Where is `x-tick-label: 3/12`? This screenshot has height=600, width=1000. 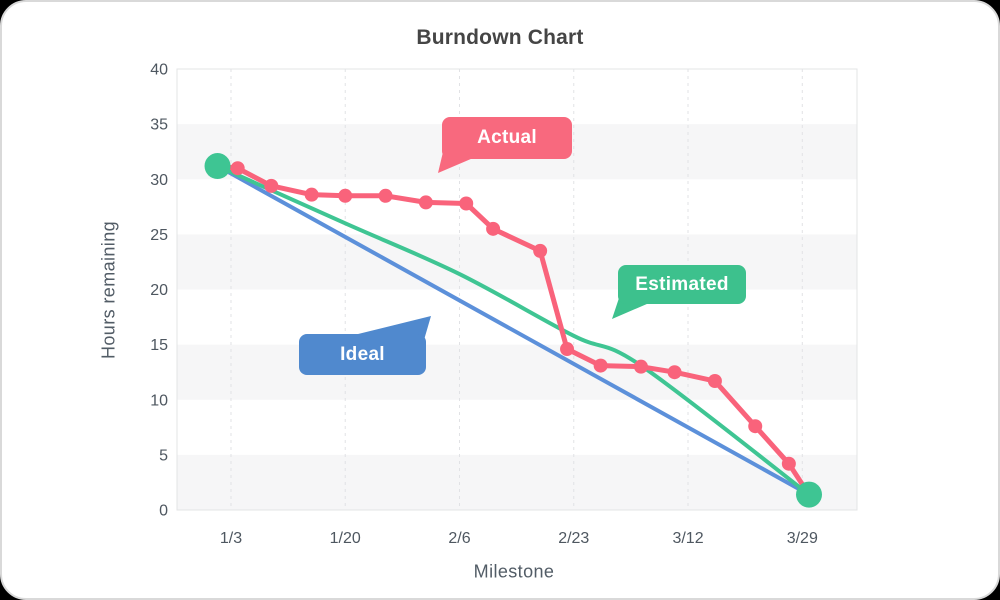 x-tick-label: 3/12 is located at coordinates (687, 538).